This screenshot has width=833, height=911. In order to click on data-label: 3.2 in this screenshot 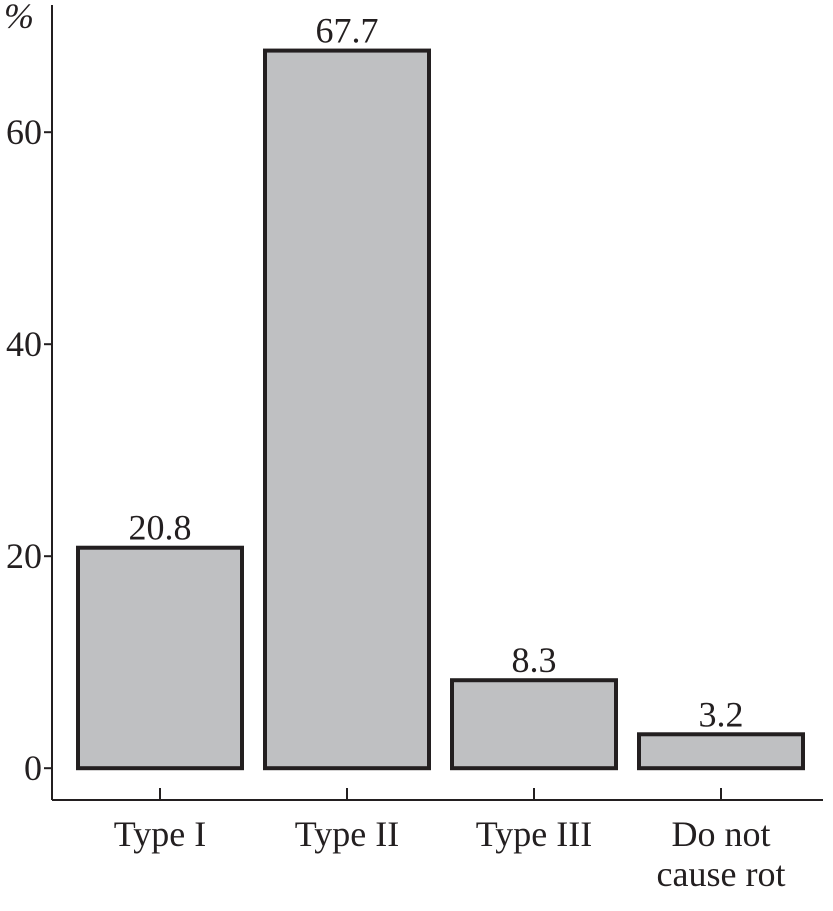, I will do `click(721, 714)`.